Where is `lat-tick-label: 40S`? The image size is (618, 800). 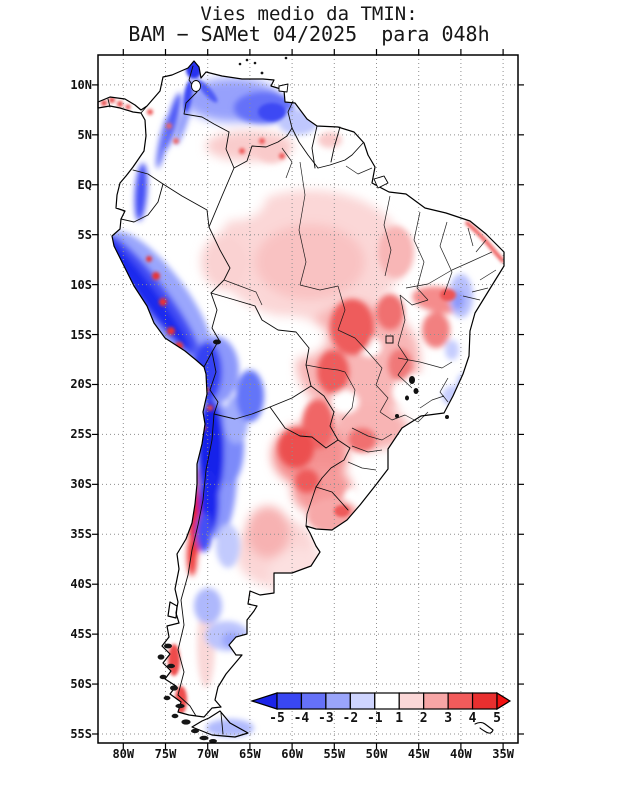 lat-tick-label: 40S is located at coordinates (81, 584).